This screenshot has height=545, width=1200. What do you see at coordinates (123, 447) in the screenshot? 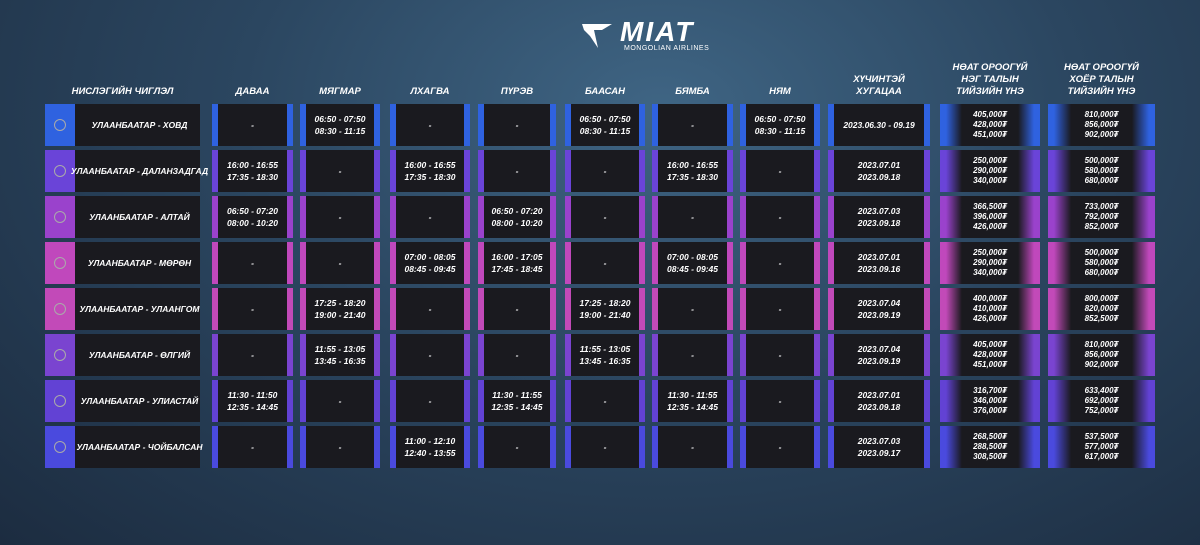
I see `route-cell: УЛААНБААТАР - ЧОЙБАЛСАН` at bounding box center [123, 447].